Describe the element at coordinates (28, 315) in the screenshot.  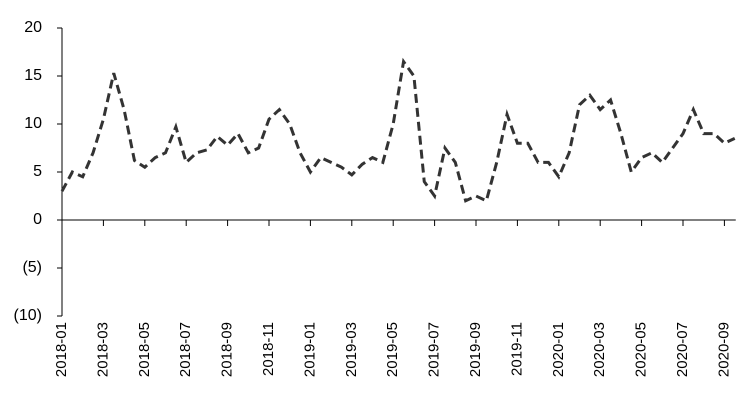
I see `y-tick-label: (10)` at that location.